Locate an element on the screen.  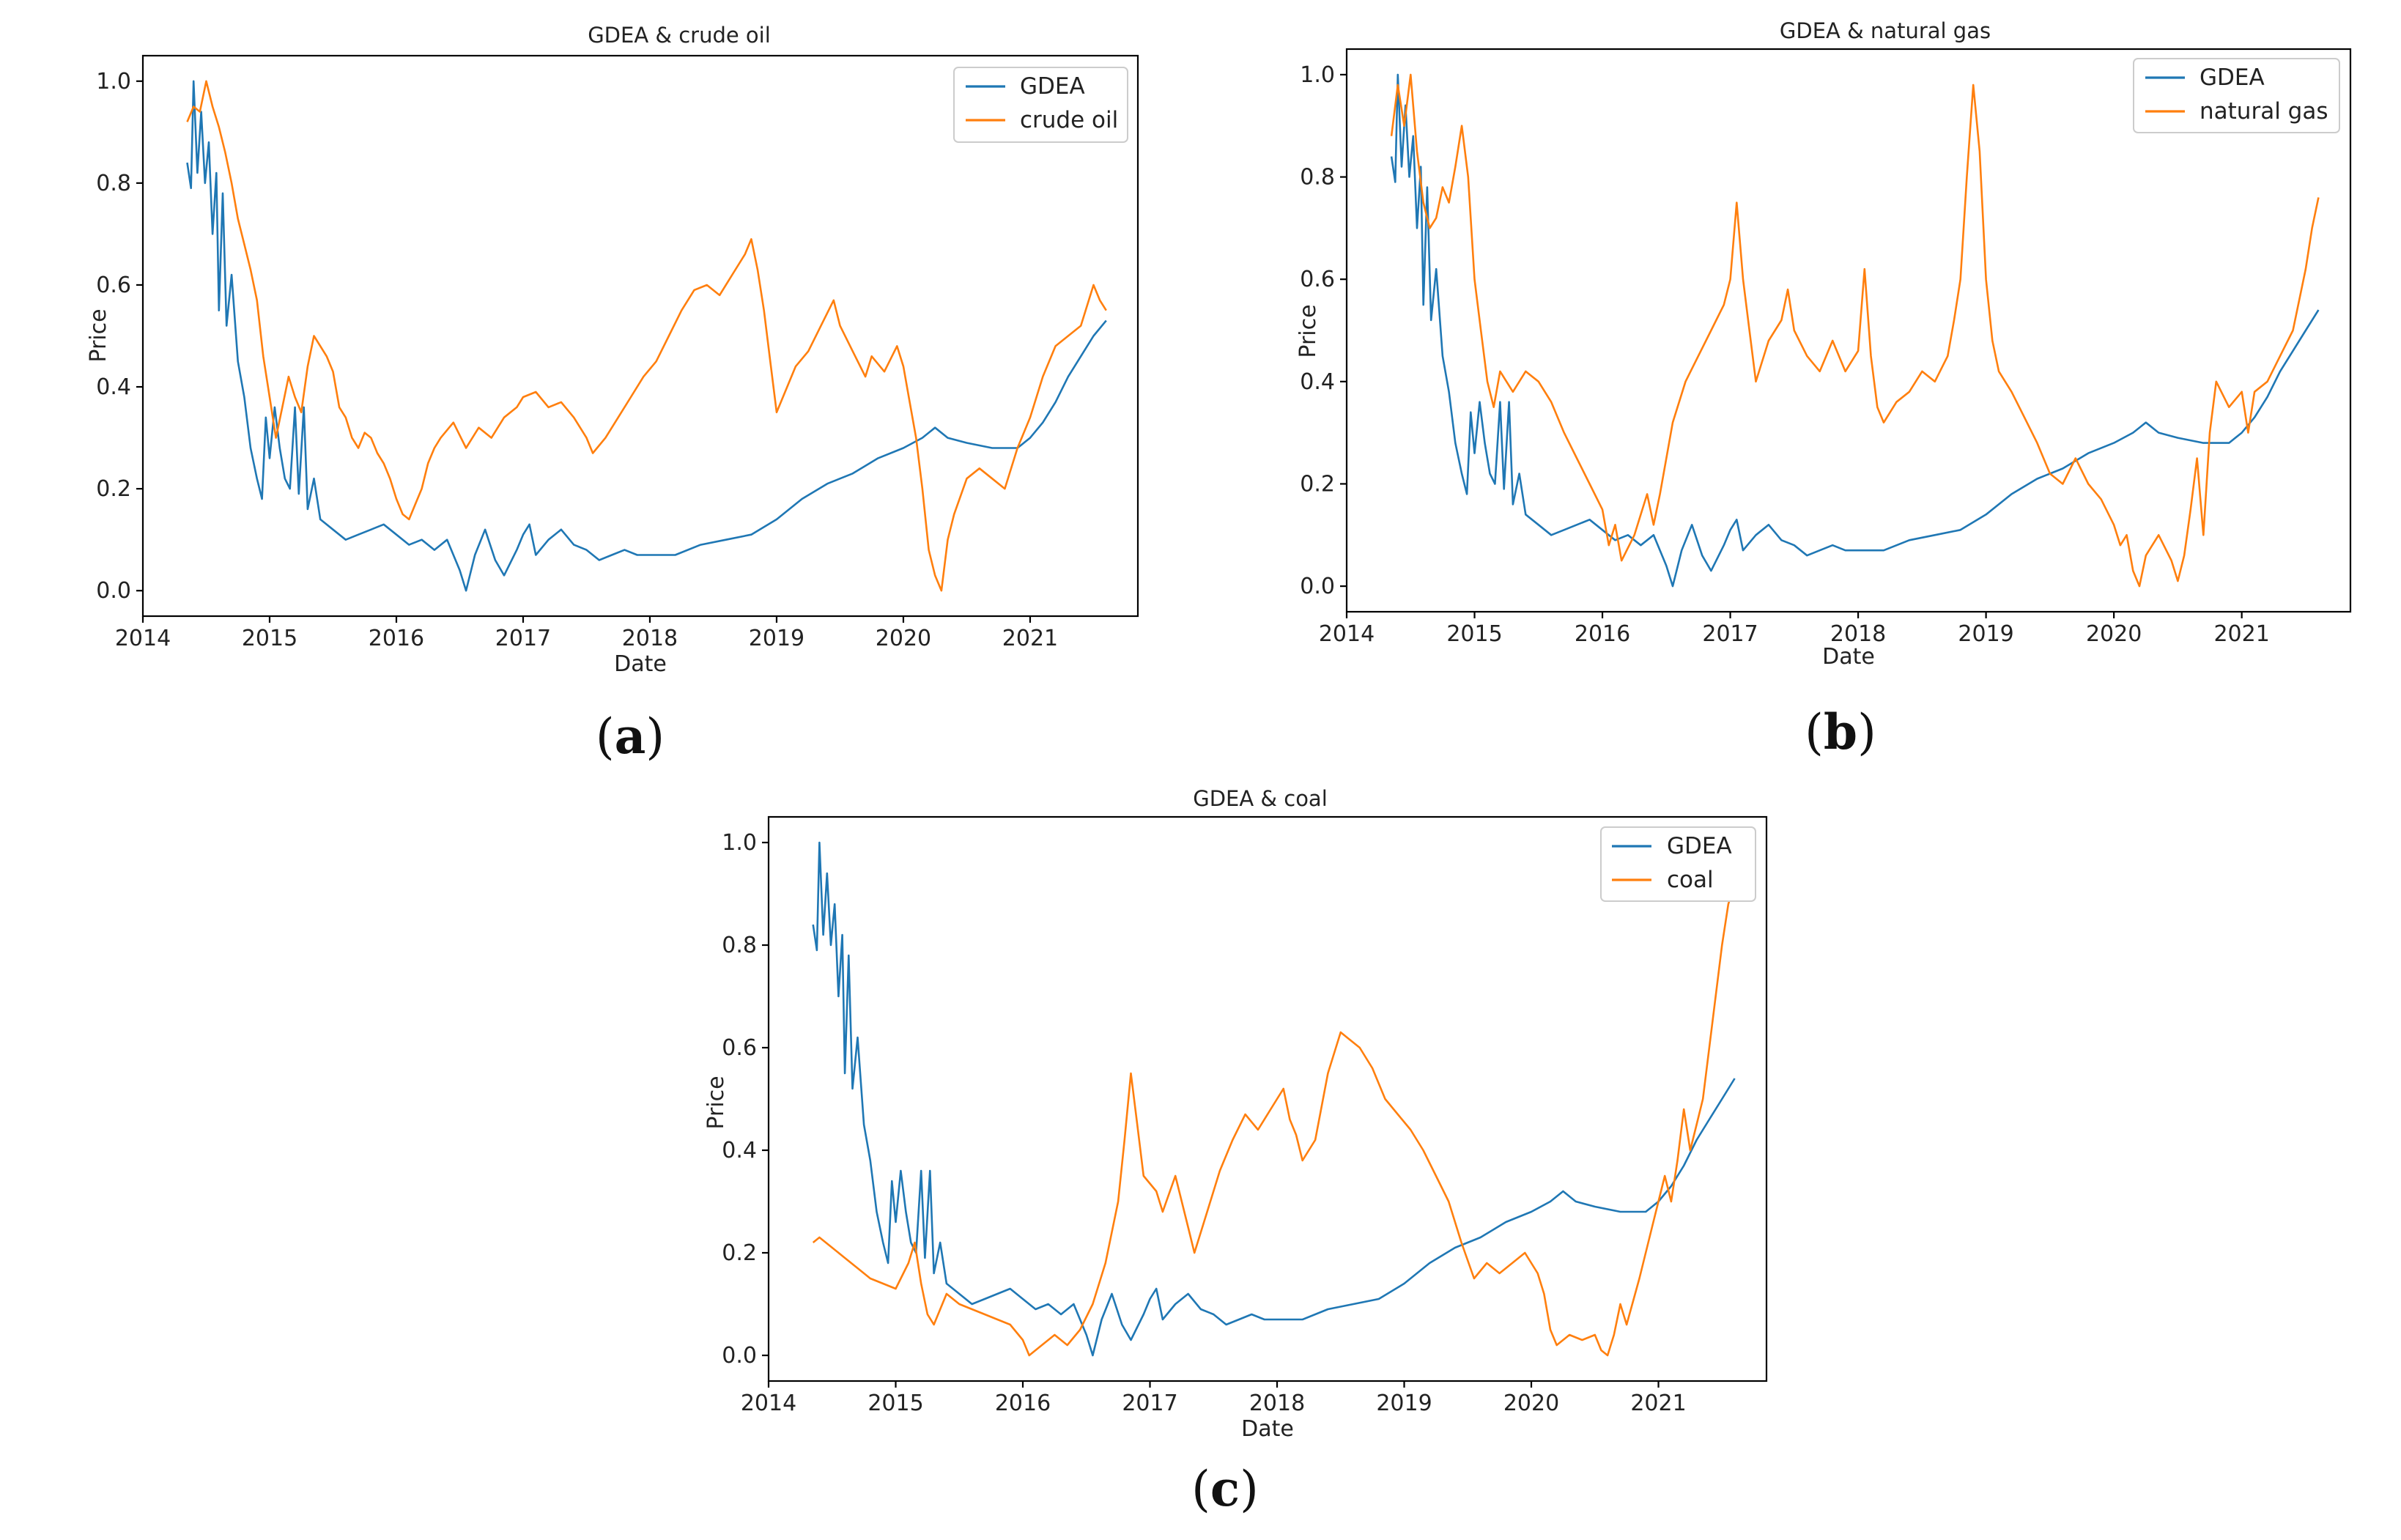
legend-frame is located at coordinates (2236, 95).